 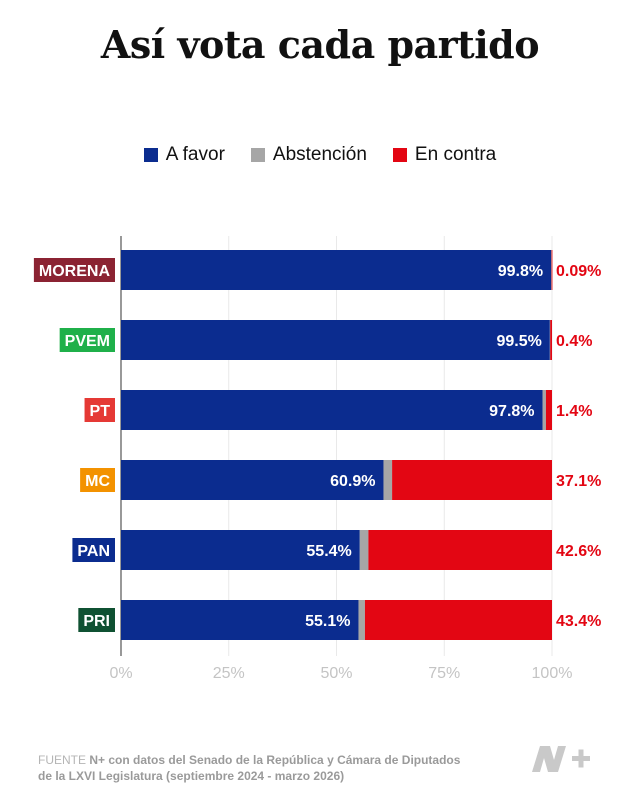 What do you see at coordinates (472, 480) in the screenshot?
I see `bar-mc-contra` at bounding box center [472, 480].